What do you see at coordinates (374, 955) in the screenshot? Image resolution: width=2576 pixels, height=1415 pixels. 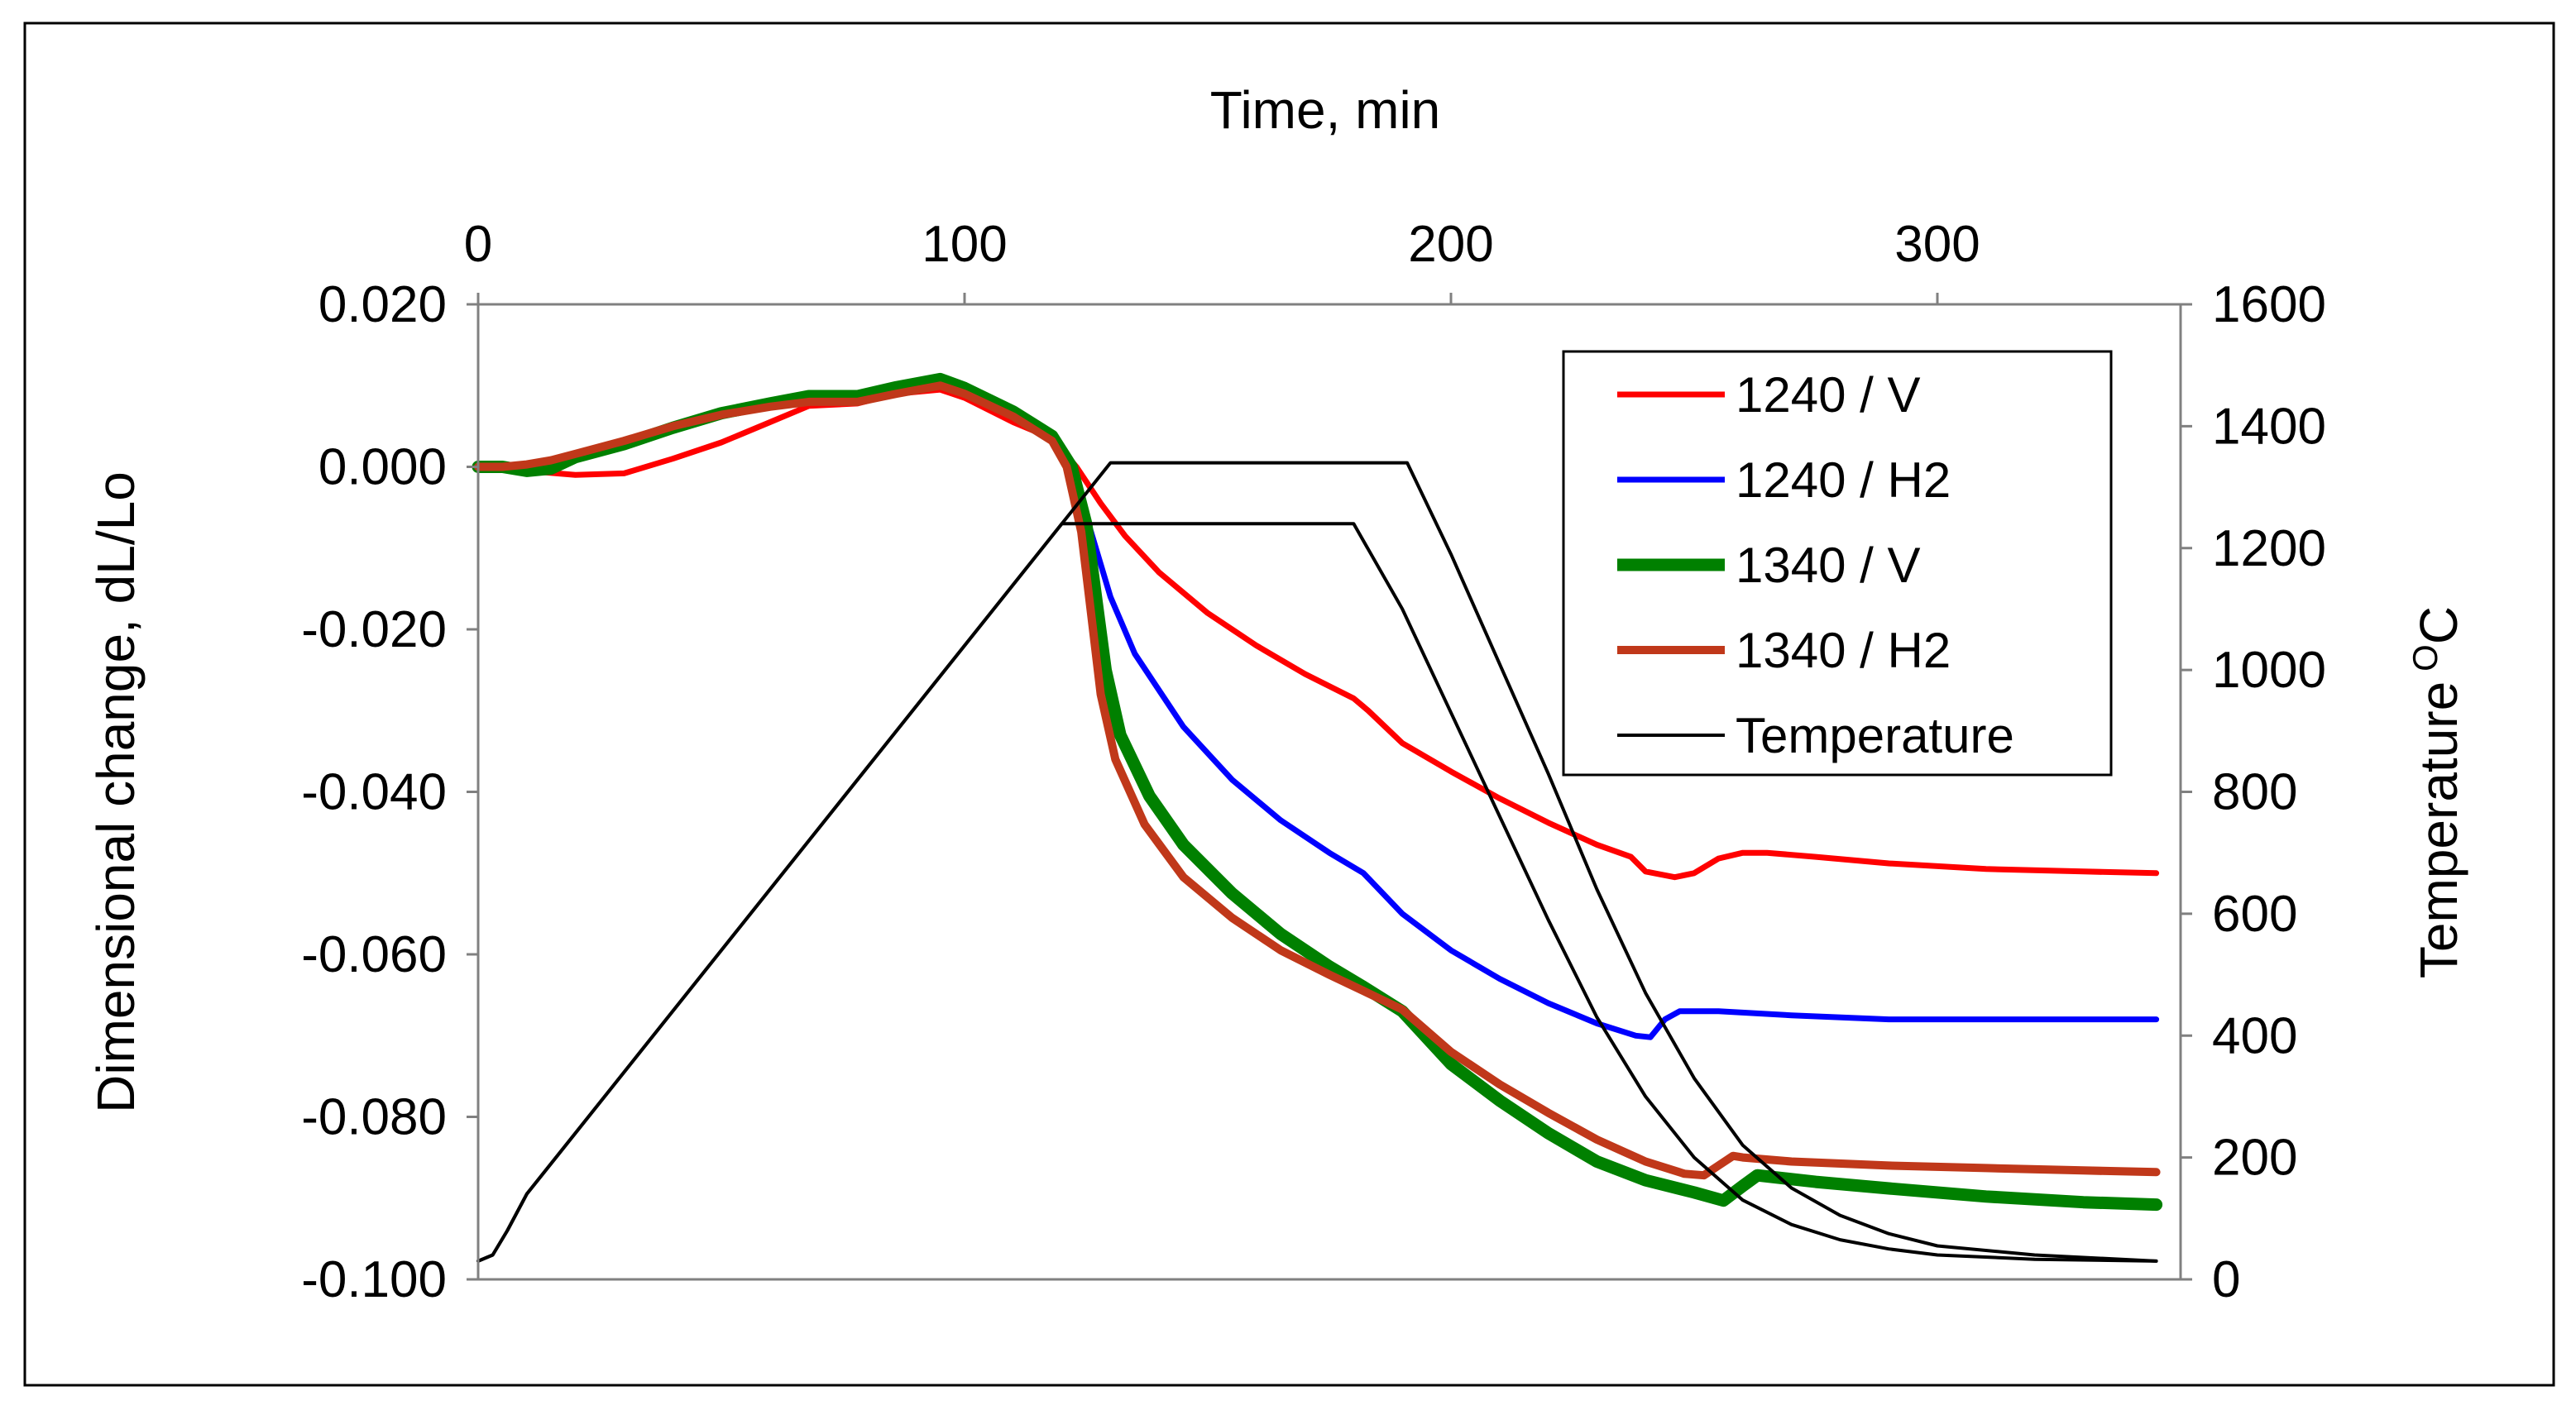 I see `y-tick-label-4: -0.060` at bounding box center [374, 955].